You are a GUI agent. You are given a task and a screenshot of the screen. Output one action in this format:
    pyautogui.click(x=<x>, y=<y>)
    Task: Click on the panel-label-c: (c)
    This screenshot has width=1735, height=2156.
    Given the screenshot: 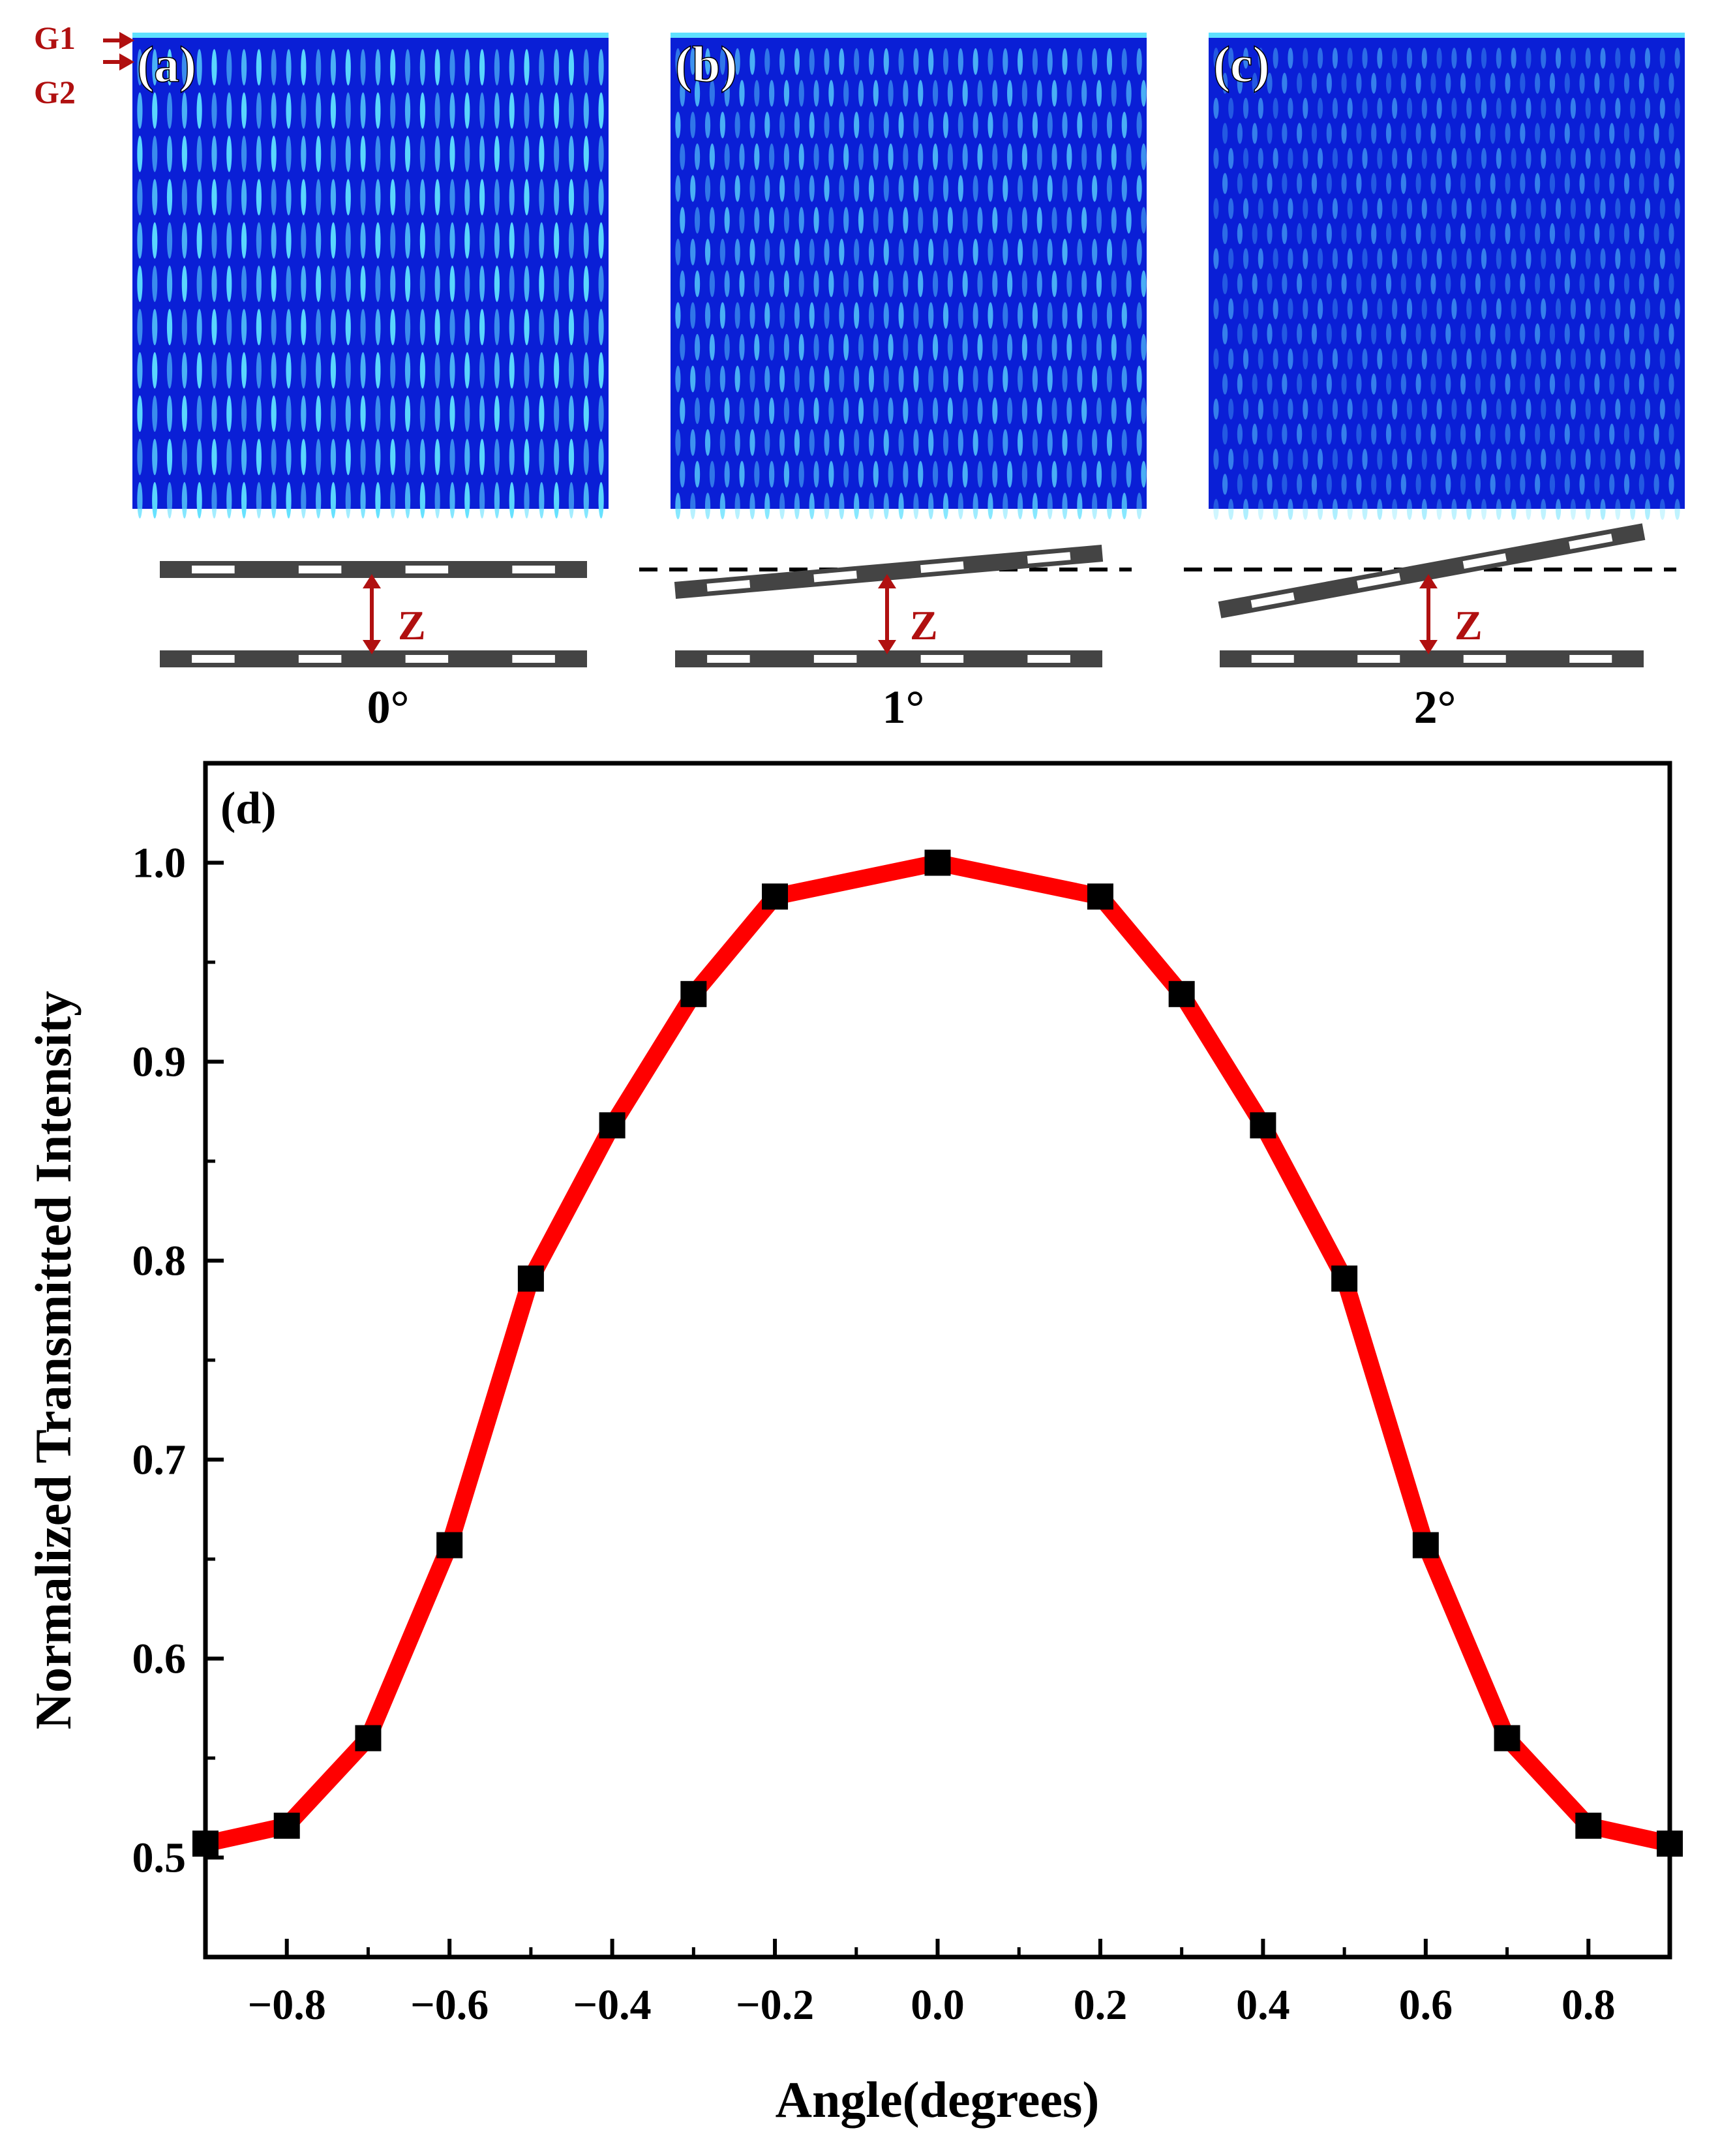 What is the action you would take?
    pyautogui.click(x=1241, y=65)
    